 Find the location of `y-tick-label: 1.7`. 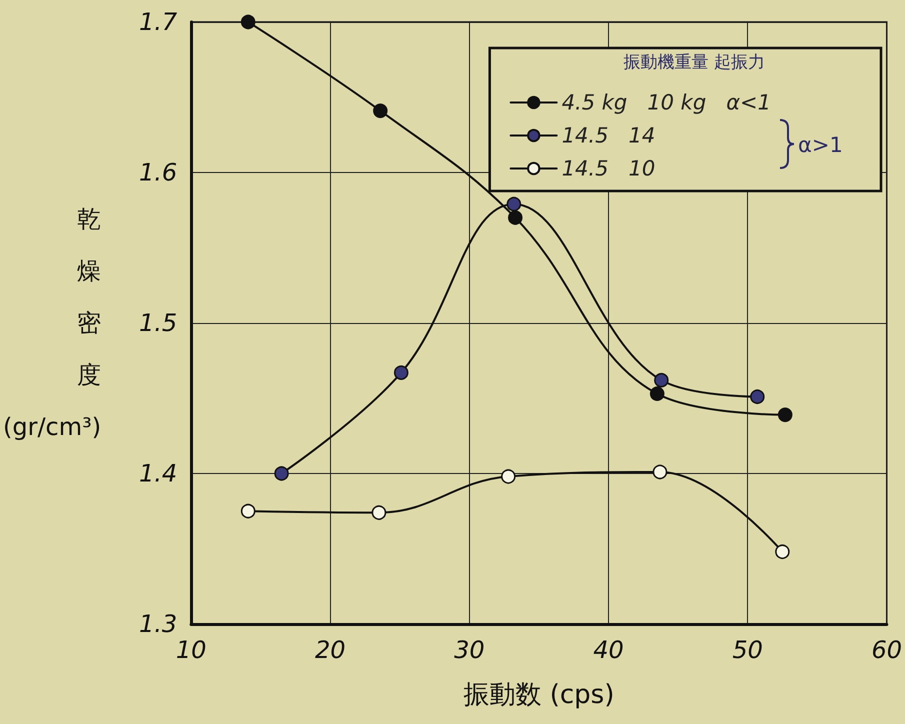

y-tick-label: 1.7 is located at coordinates (158, 22).